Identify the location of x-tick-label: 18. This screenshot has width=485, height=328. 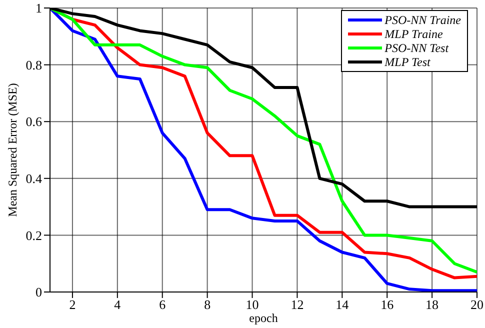
(432, 304).